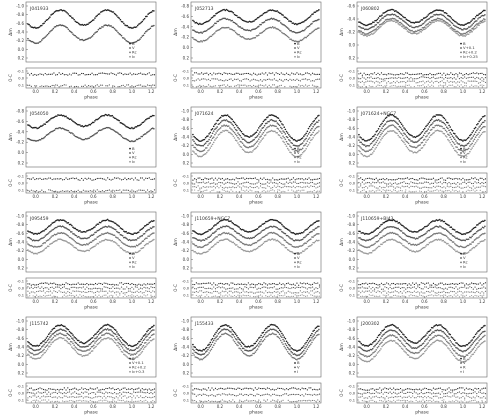 The height and width of the screenshot is (420, 496). Describe the element at coordinates (298, 148) in the screenshot. I see `legend-entry: B` at that location.